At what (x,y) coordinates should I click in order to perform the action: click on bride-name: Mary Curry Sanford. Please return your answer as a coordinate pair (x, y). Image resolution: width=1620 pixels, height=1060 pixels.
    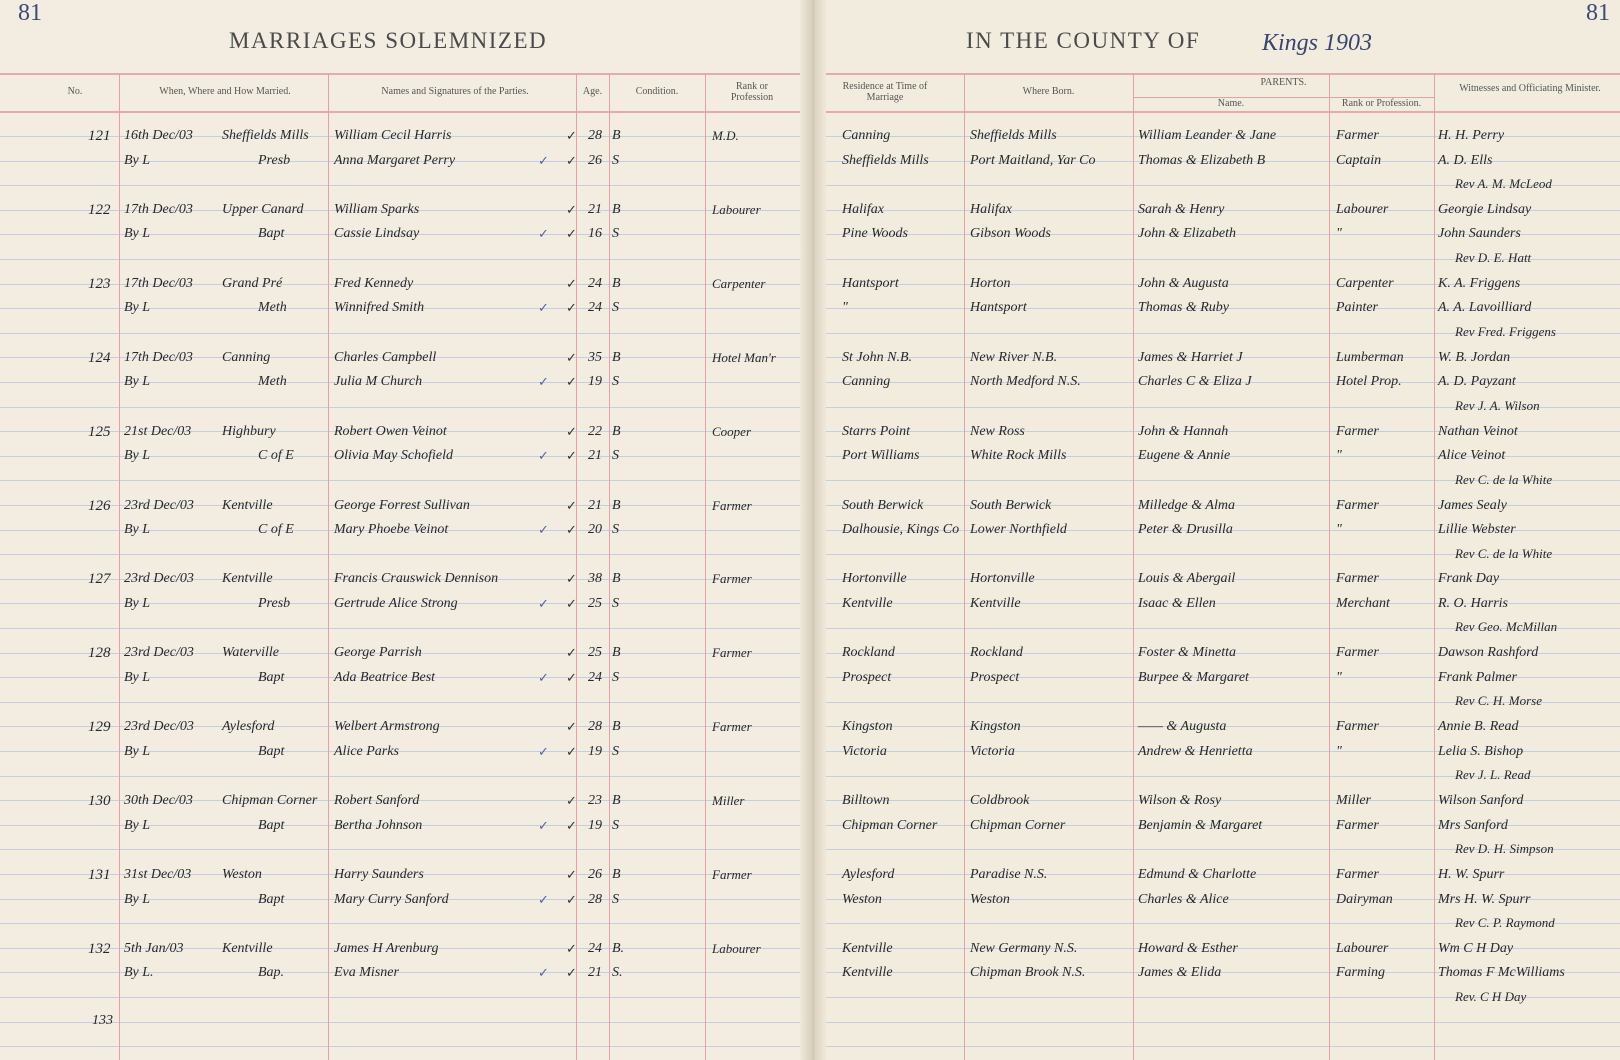
    Looking at the image, I should click on (391, 899).